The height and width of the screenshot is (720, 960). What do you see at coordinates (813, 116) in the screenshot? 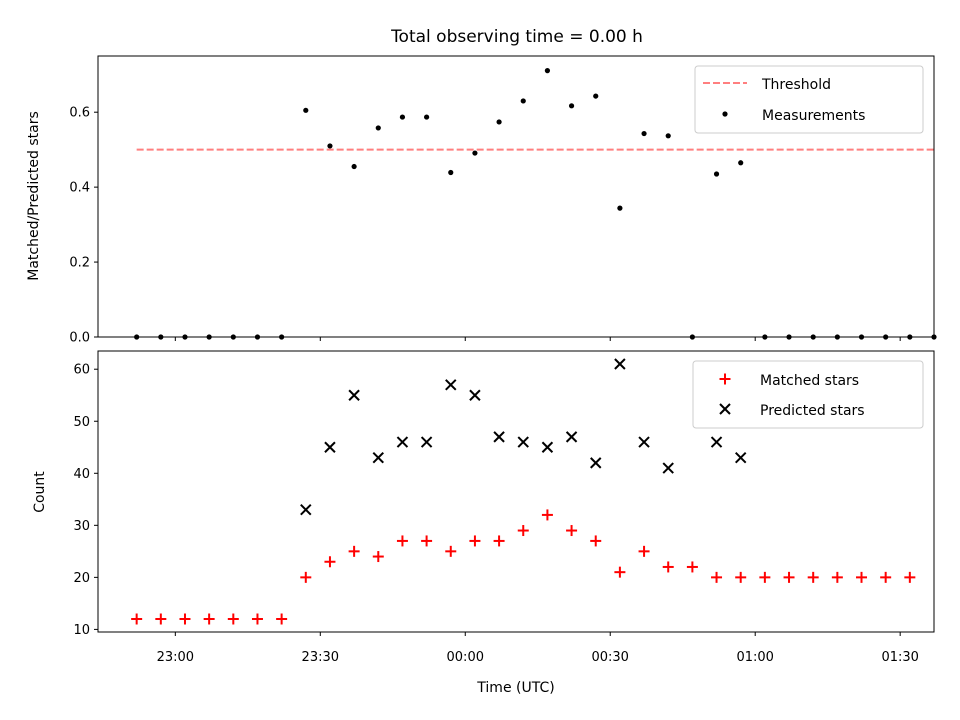
I see `measurements-legend-label: Measurements` at bounding box center [813, 116].